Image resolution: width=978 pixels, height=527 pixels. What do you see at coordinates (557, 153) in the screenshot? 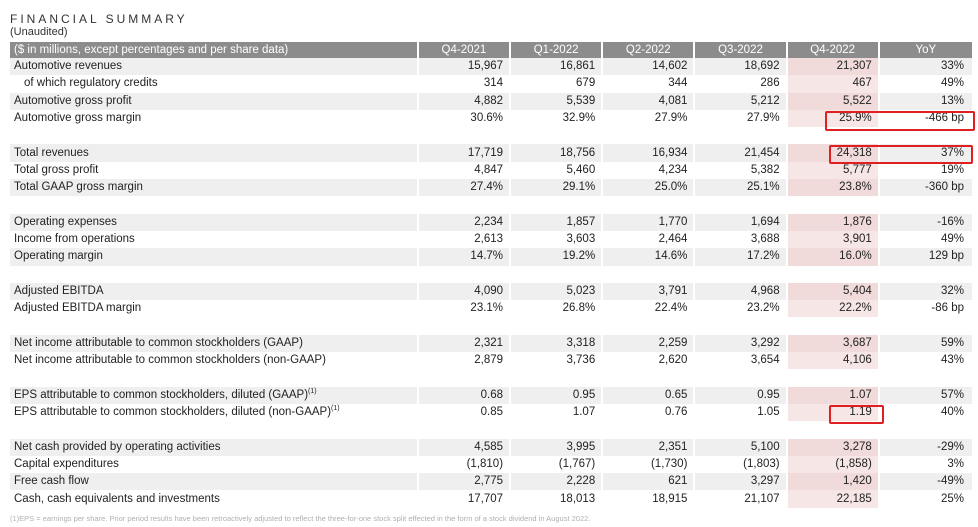
I see `value-cell: 18,756` at bounding box center [557, 153].